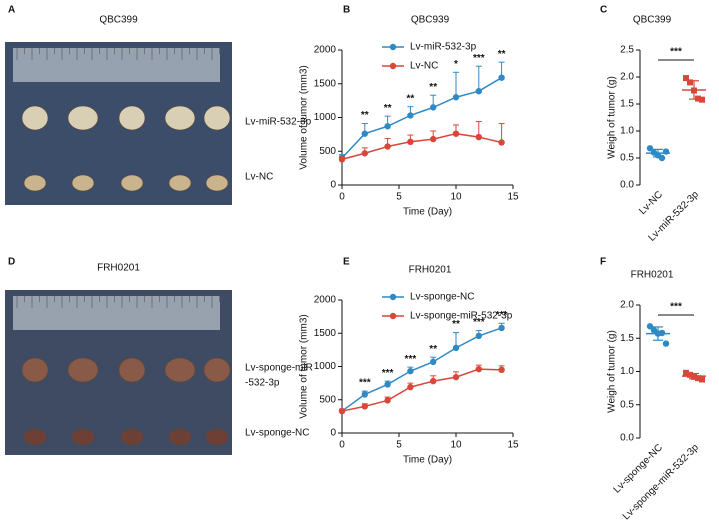 This screenshot has width=719, height=520. Describe the element at coordinates (627, 404) in the screenshot. I see `y-tick-label: 0.5` at that location.